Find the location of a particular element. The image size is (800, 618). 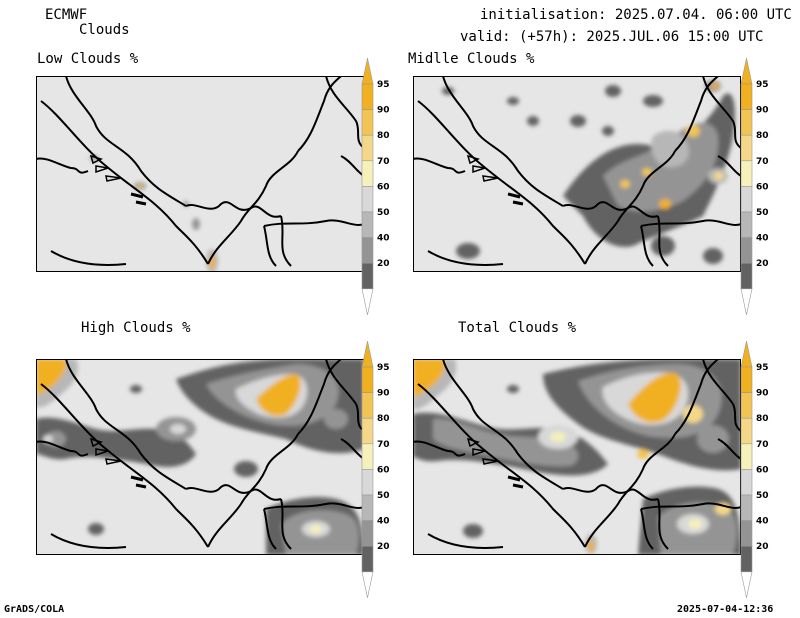

map-panel-high is located at coordinates (200, 457).